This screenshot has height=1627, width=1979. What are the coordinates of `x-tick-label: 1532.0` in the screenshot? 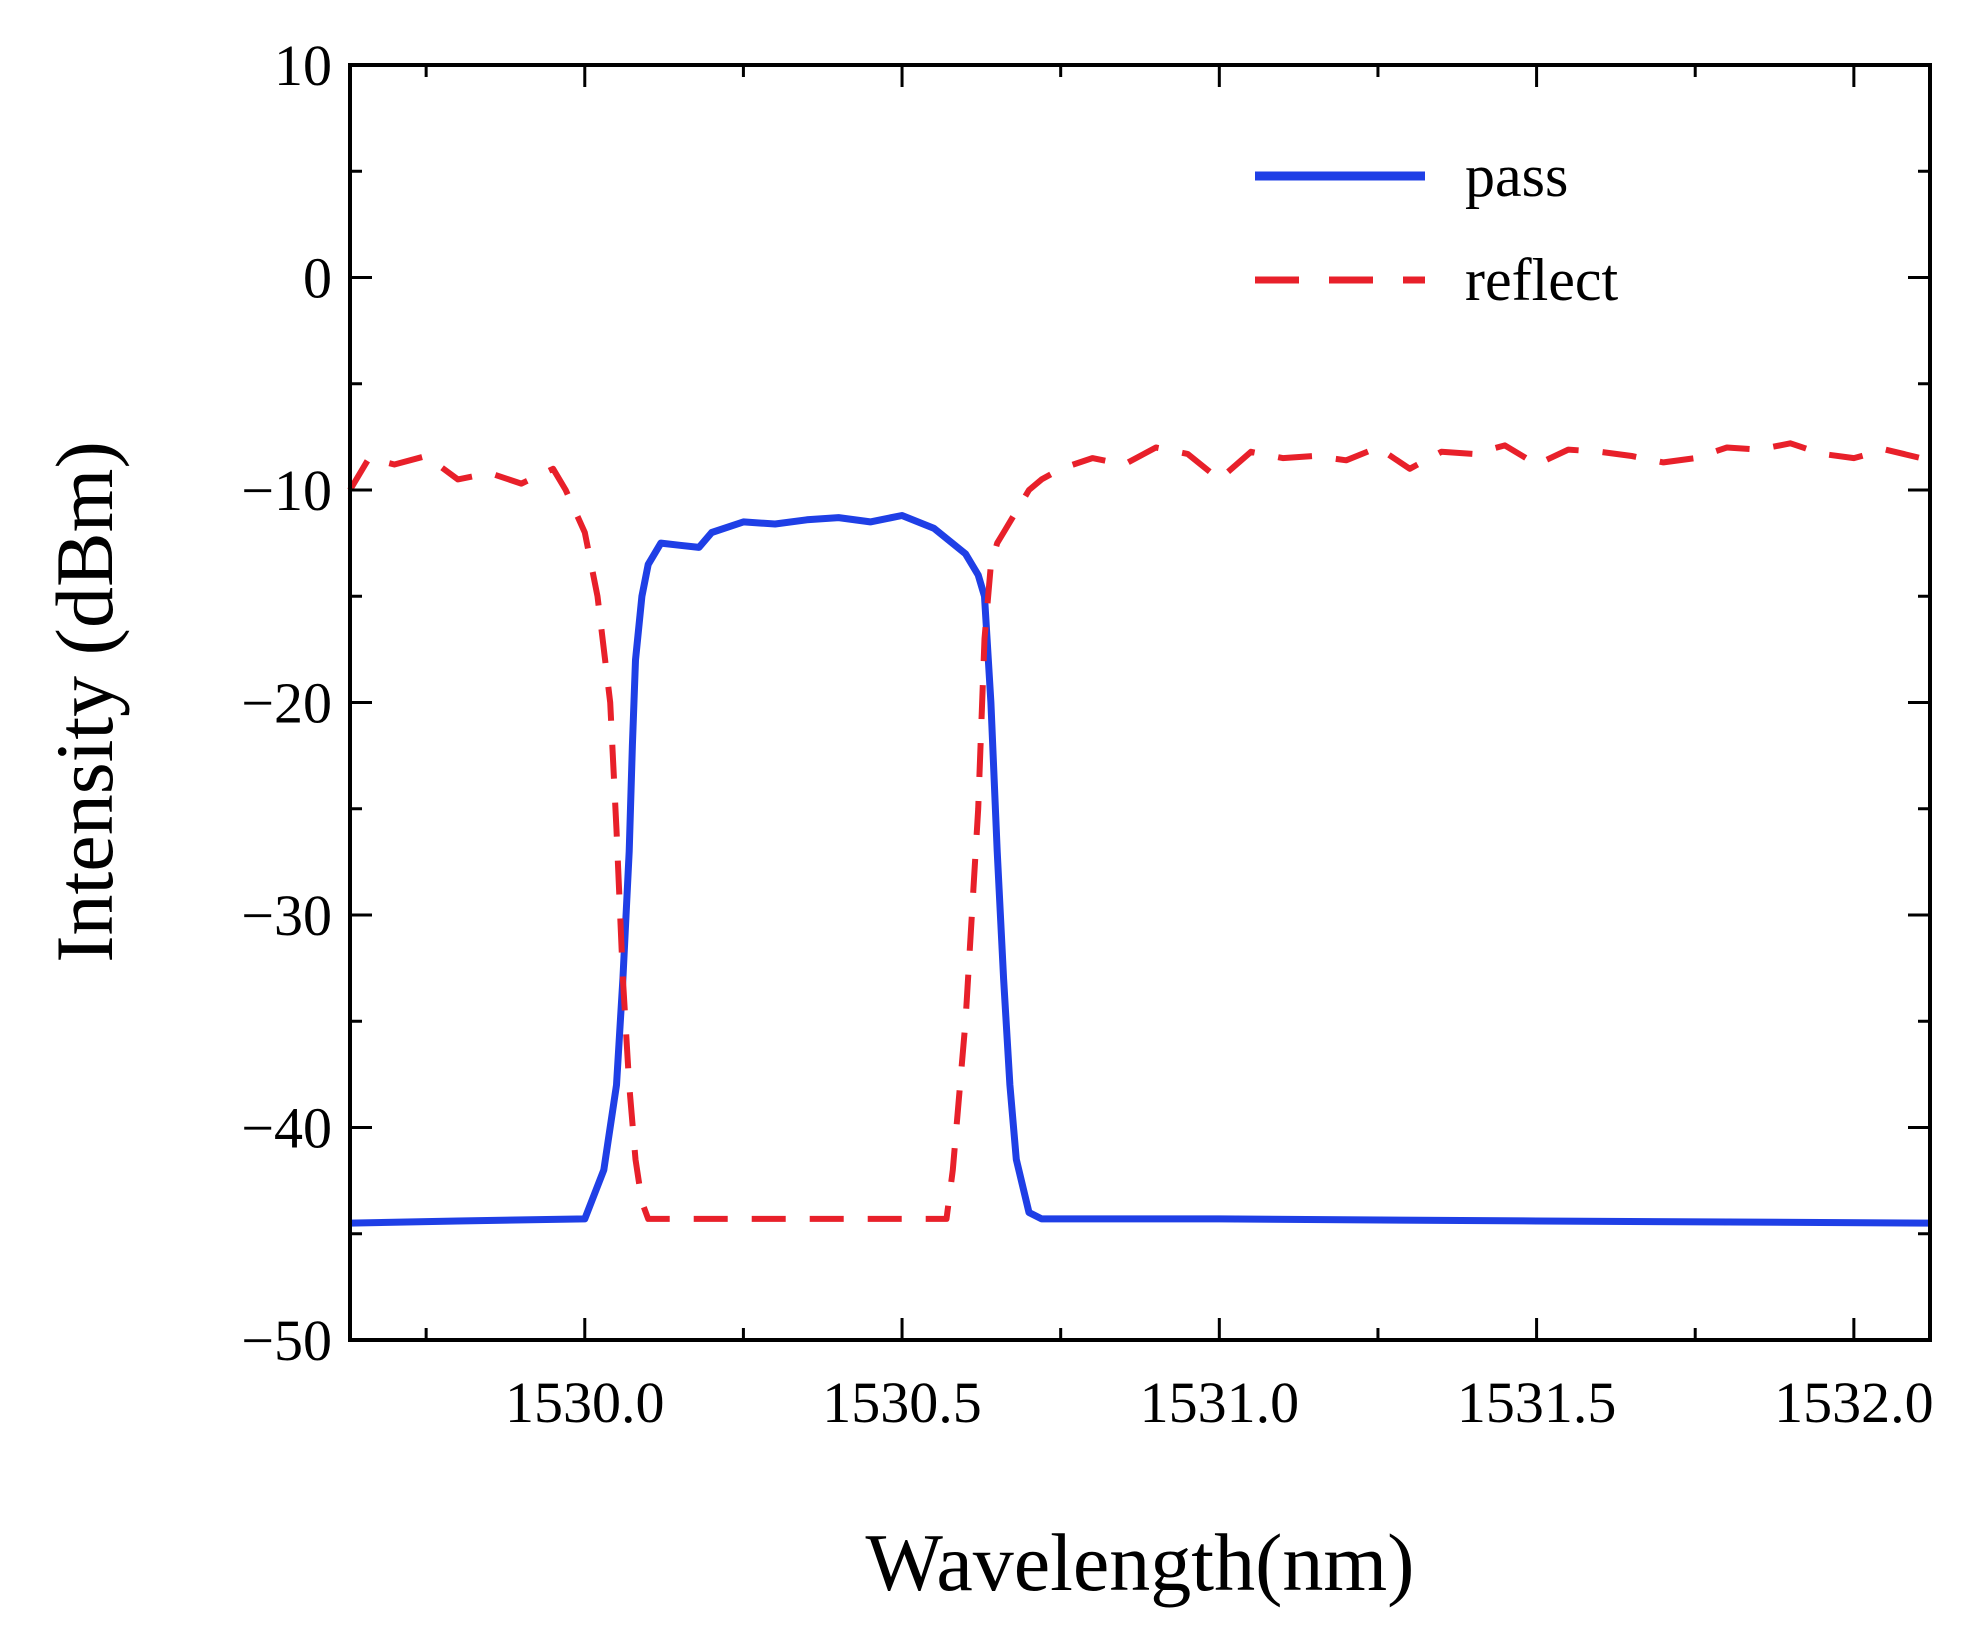 It's located at (1854, 1402).